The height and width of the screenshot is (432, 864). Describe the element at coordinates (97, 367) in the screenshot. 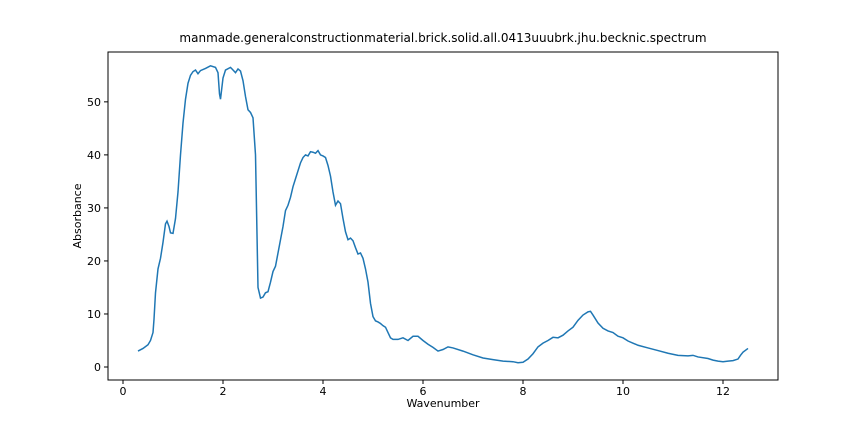

I see `y-tick-label: 0` at that location.